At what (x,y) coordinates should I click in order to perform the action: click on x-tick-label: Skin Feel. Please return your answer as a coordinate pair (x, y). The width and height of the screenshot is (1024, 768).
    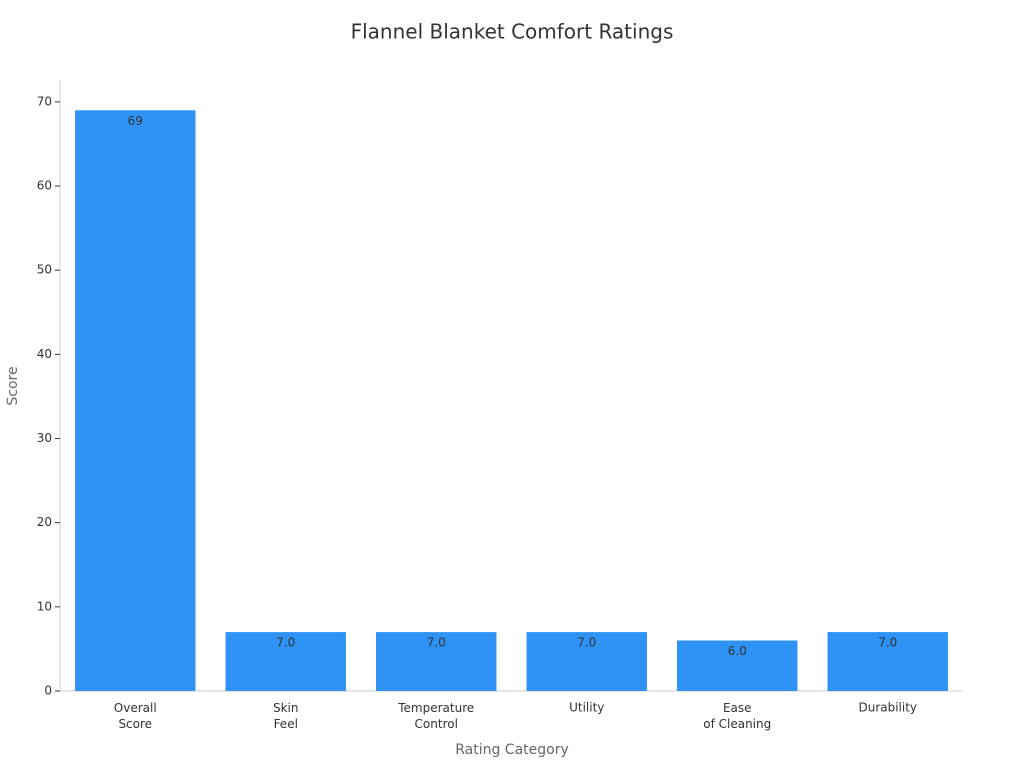
    Looking at the image, I should click on (286, 716).